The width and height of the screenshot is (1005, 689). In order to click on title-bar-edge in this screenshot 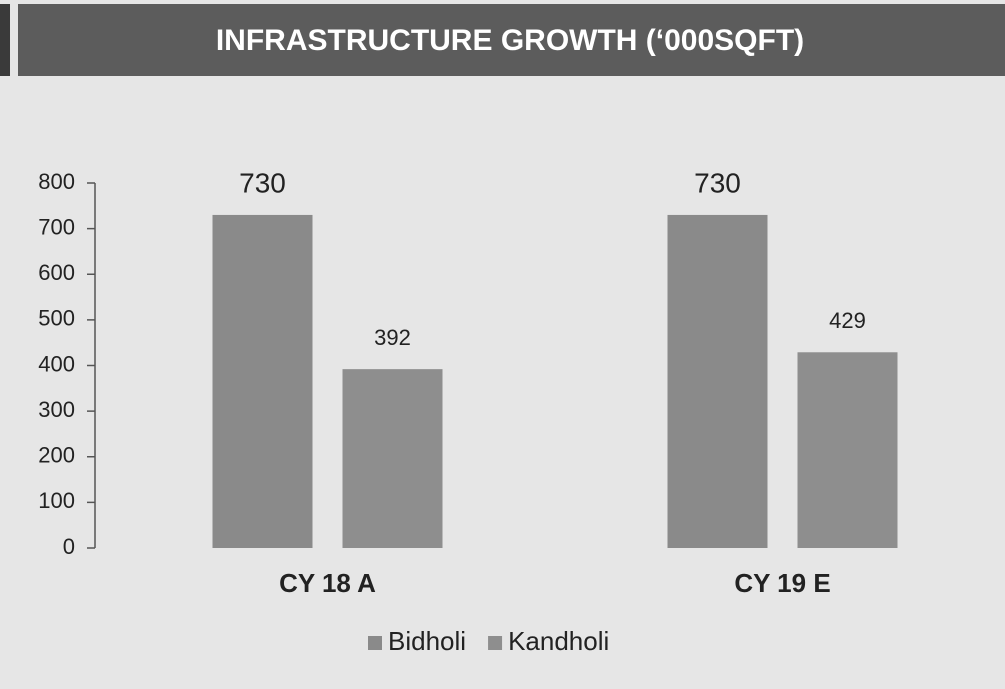, I will do `click(5, 40)`.